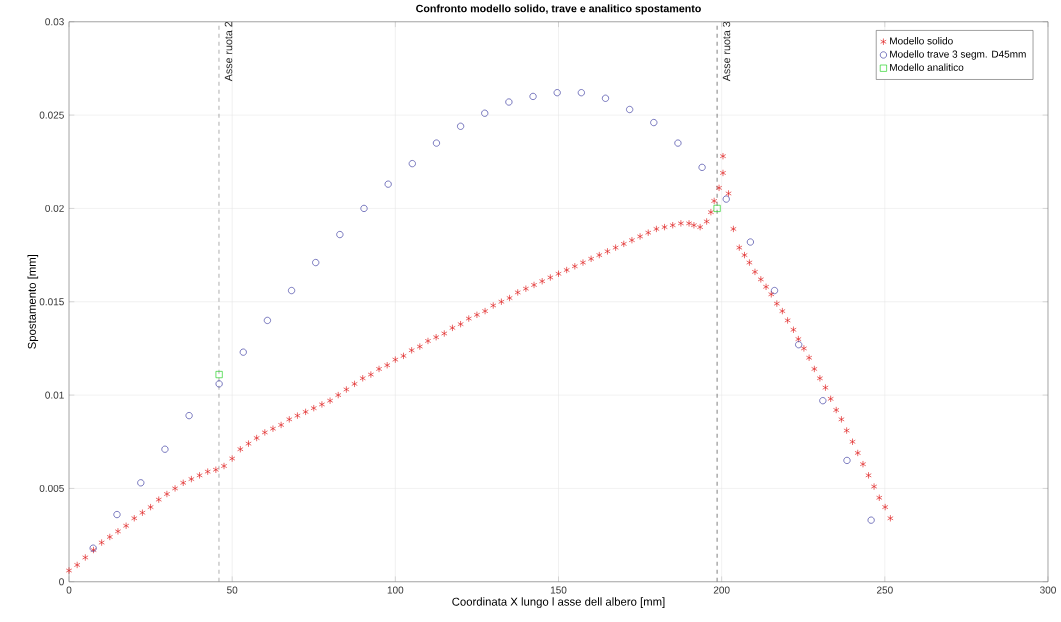 The height and width of the screenshot is (622, 1061). Describe the element at coordinates (69, 590) in the screenshot. I see `x-tick-label: 0` at that location.